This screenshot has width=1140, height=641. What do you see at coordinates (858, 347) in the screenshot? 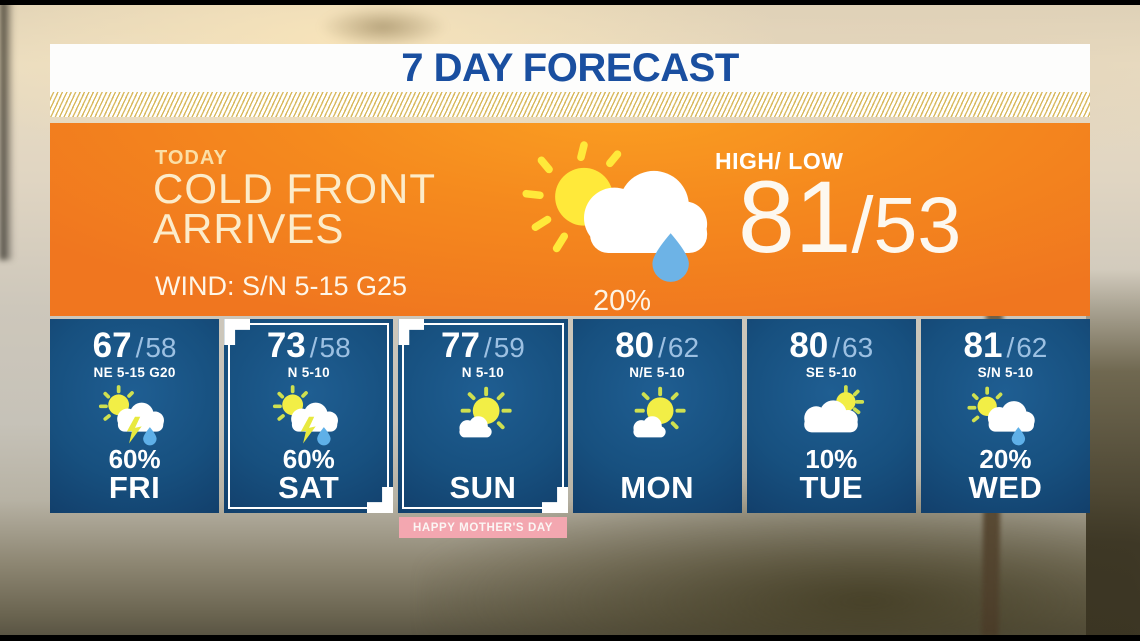
I see `day-low-temp: 63` at bounding box center [858, 347].